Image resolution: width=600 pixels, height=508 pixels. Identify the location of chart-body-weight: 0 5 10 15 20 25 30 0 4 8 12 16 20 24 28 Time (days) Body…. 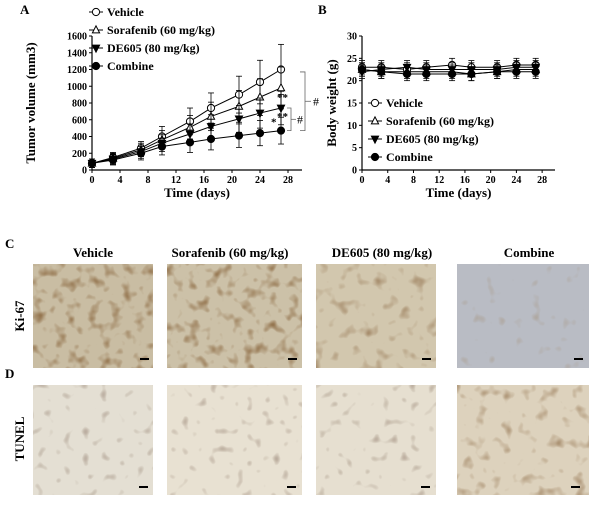
(439, 116).